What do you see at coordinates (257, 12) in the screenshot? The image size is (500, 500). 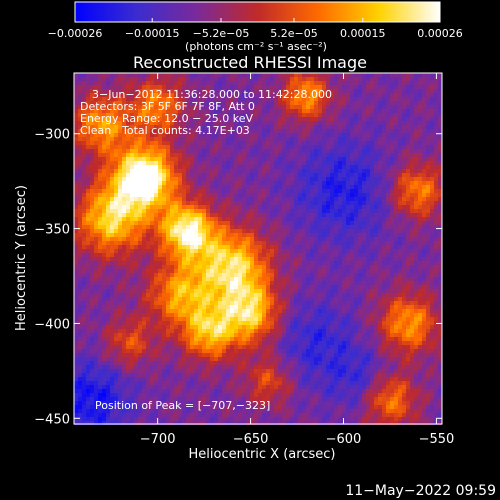 I see `colorbar-gradient` at bounding box center [257, 12].